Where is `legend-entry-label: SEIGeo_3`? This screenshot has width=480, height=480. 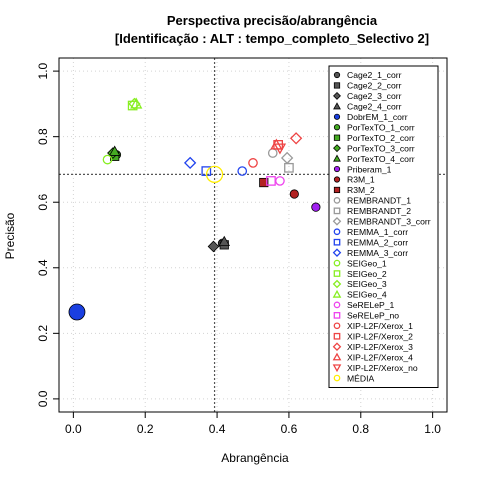
legend-entry-label: SEIGeo_3 is located at coordinates (367, 284).